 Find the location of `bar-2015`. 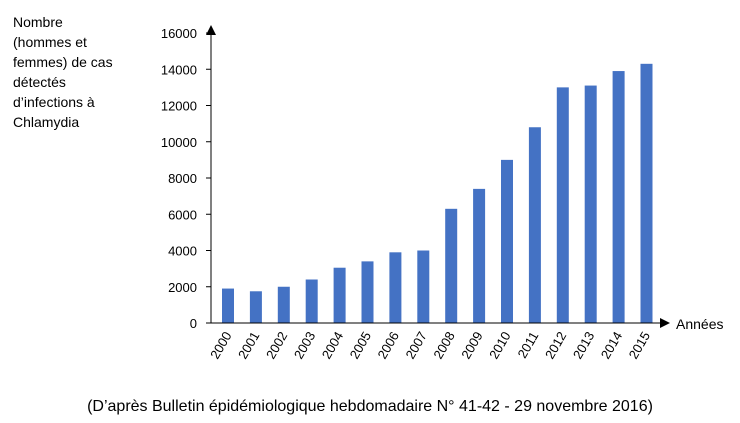

bar-2015 is located at coordinates (646, 193).